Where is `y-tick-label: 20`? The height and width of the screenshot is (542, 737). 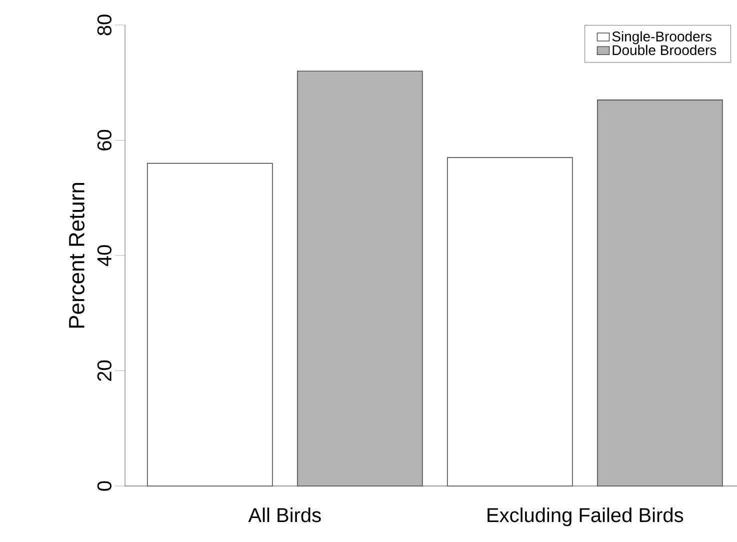
y-tick-label: 20 is located at coordinates (104, 370).